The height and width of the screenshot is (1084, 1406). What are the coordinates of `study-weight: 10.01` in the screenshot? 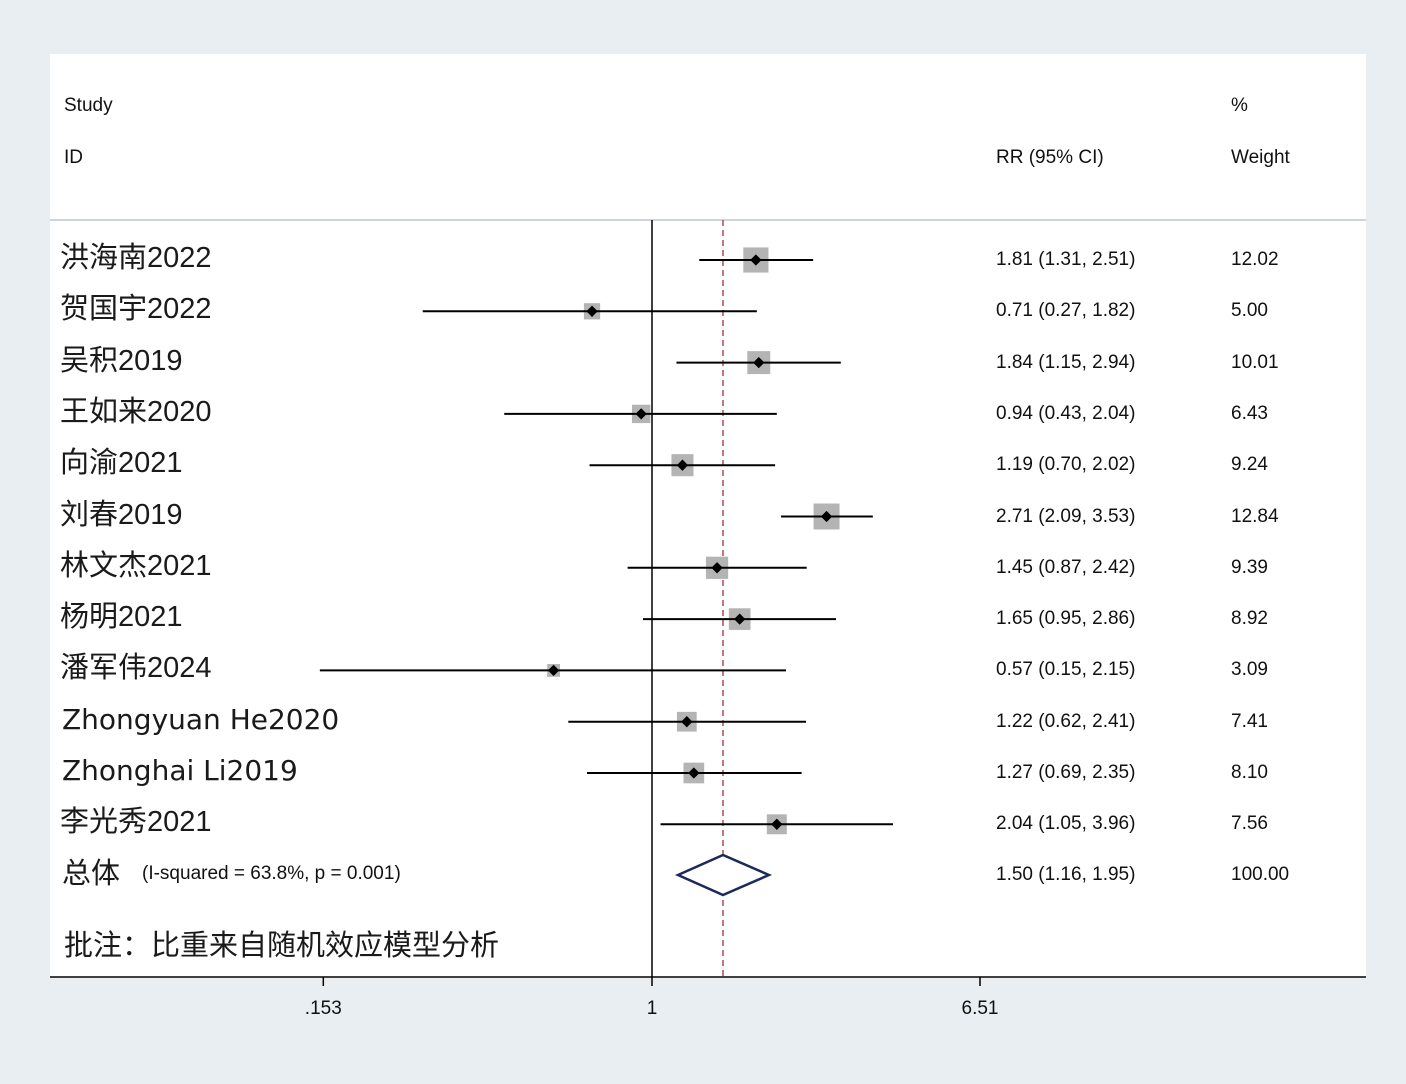 It's located at (1255, 362).